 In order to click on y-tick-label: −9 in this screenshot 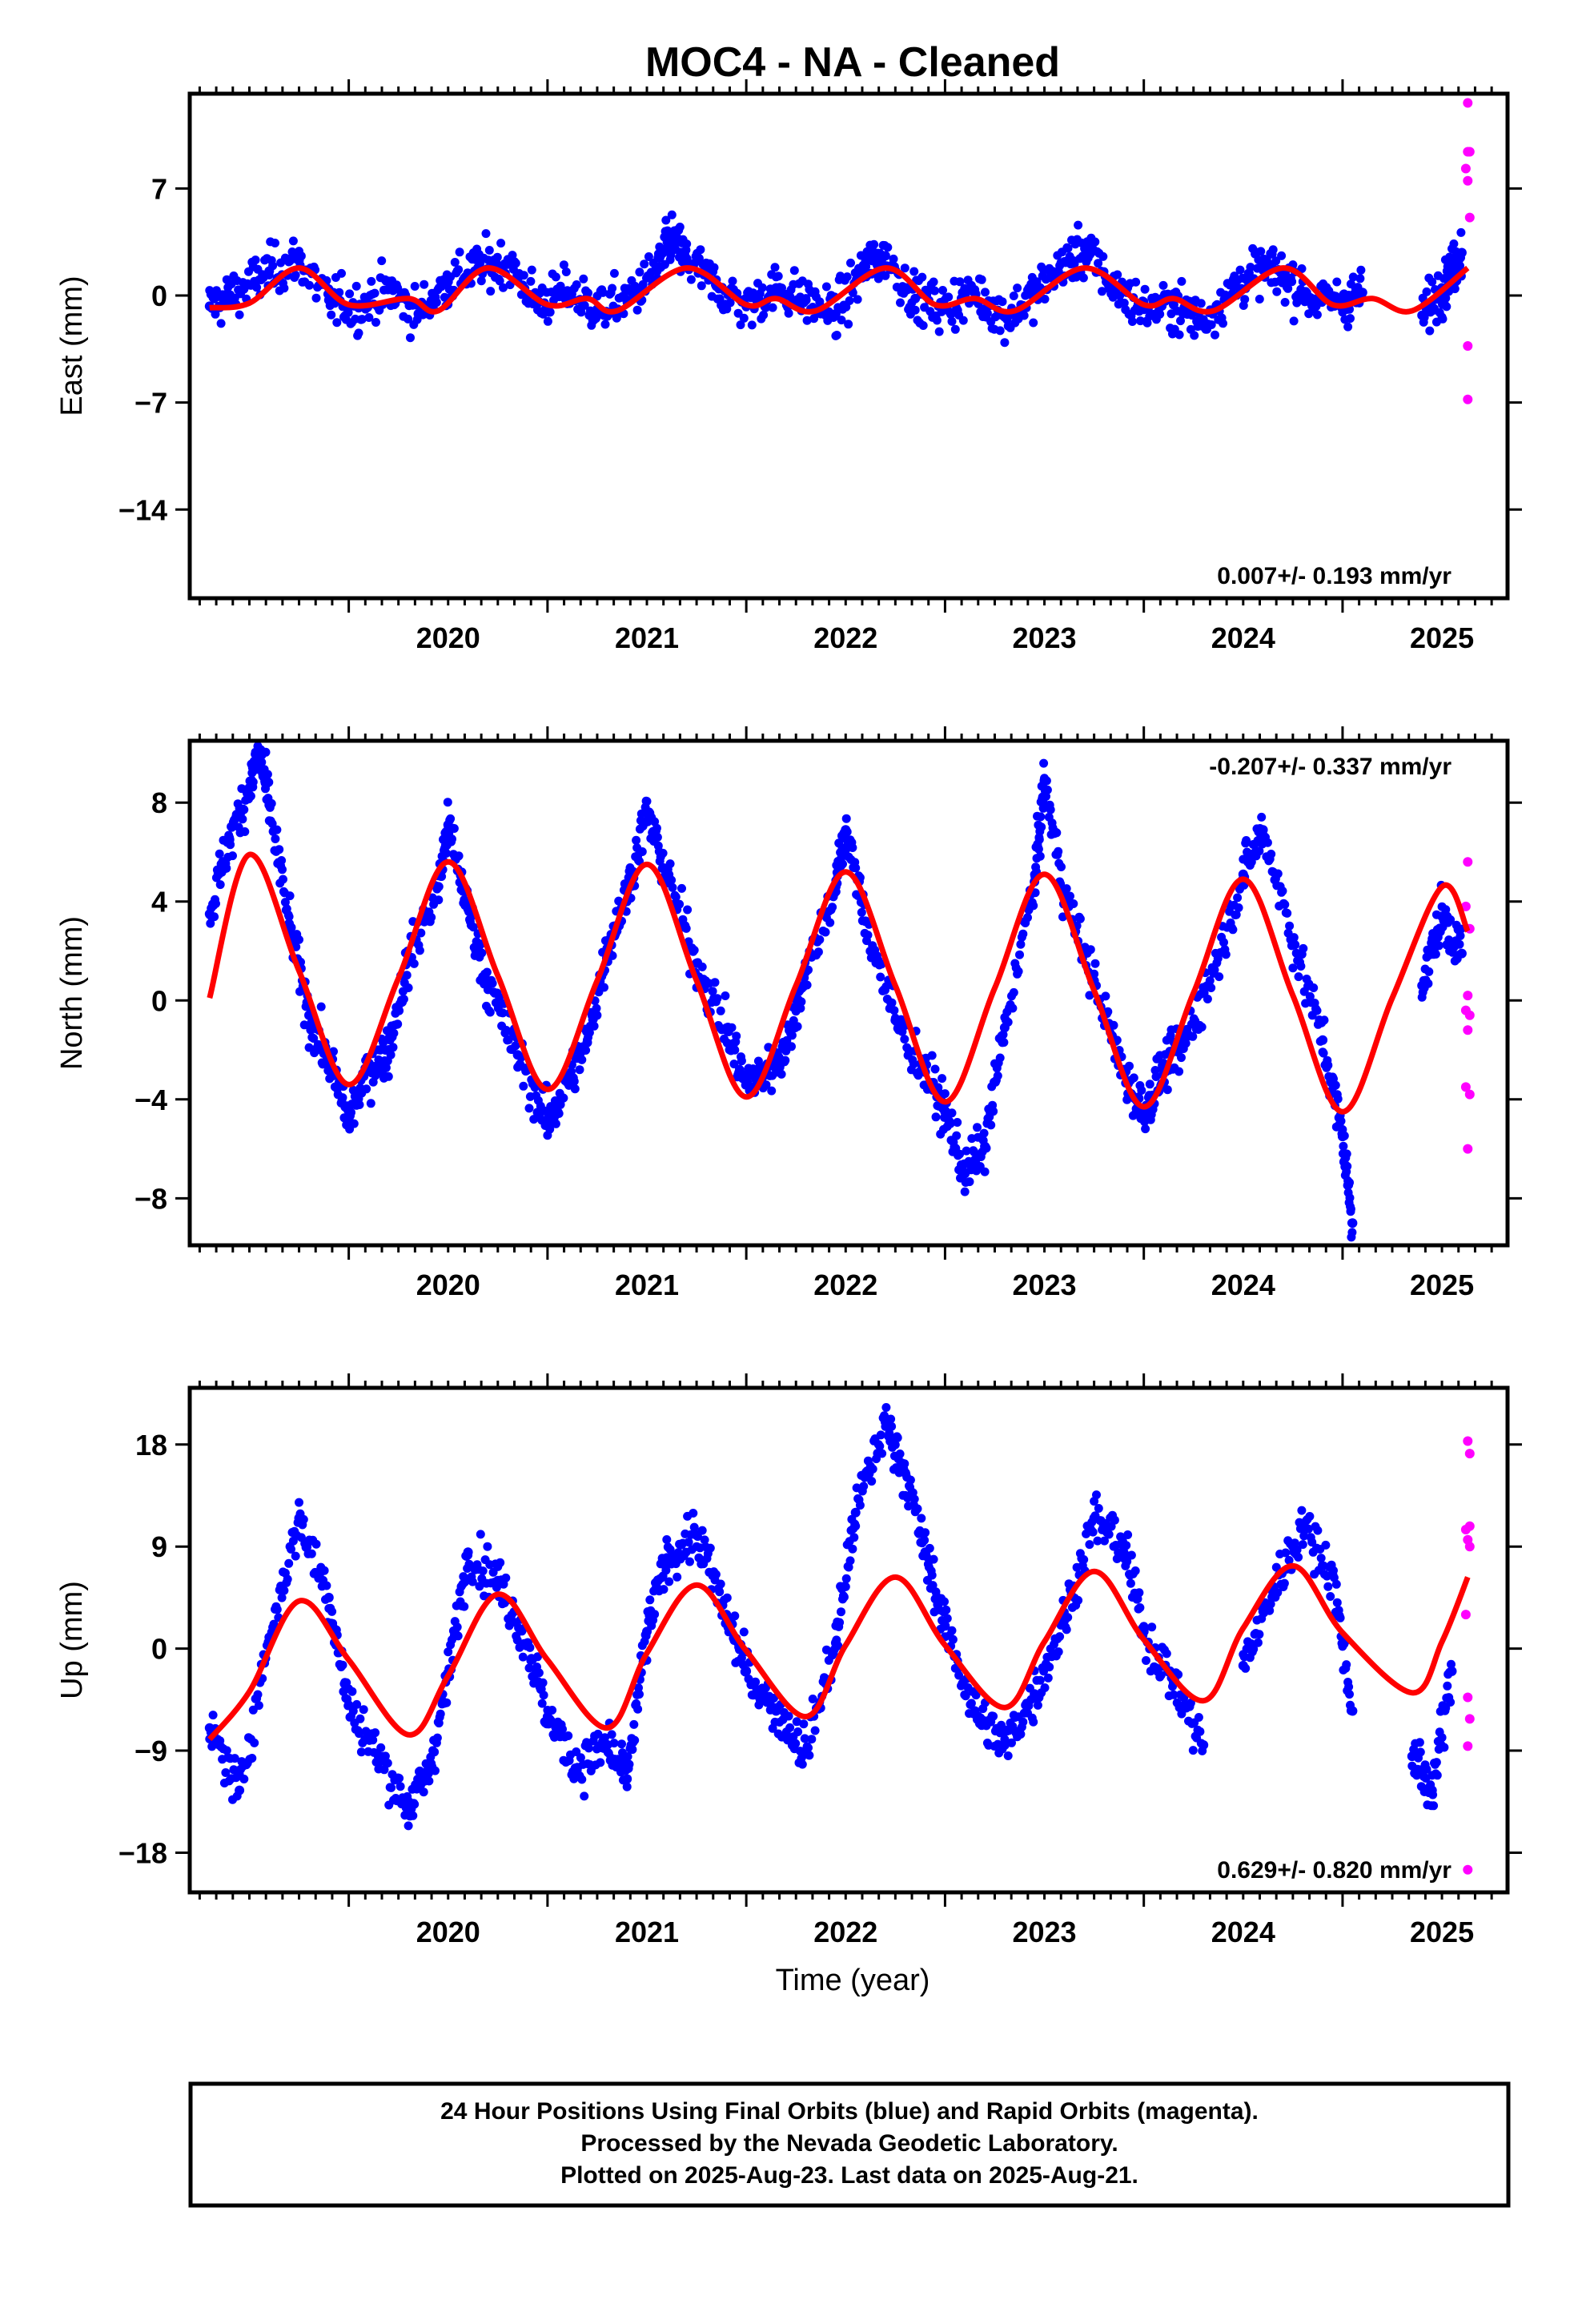, I will do `click(151, 1751)`.